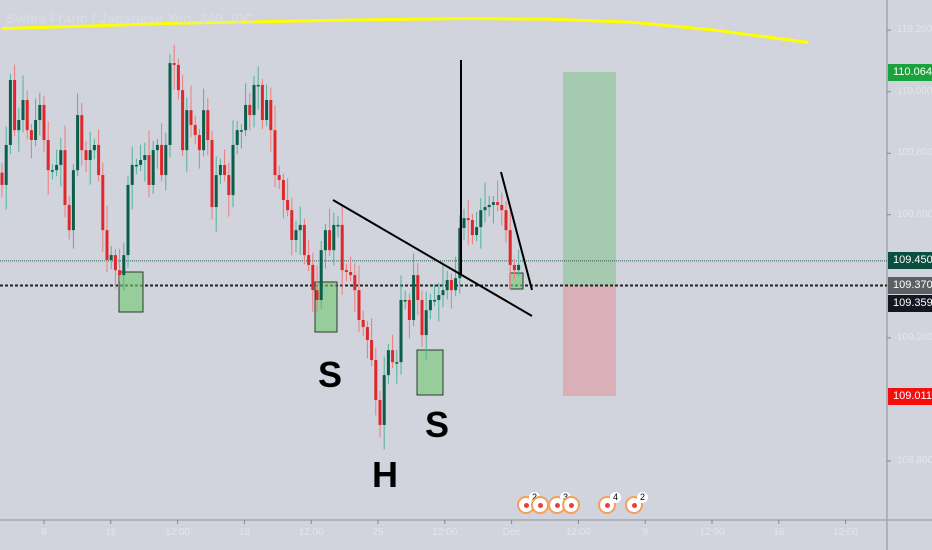 The width and height of the screenshot is (932, 550). I want to click on position-profit-zone, so click(589, 179).